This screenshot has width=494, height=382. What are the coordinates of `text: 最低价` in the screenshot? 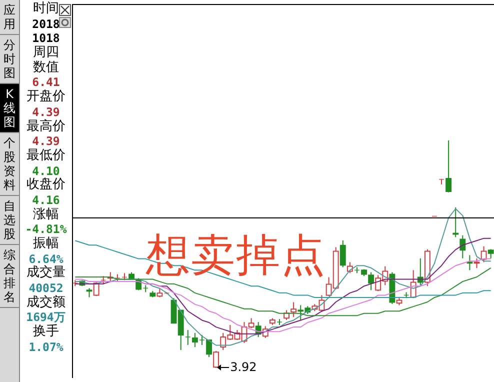 It's located at (46, 156).